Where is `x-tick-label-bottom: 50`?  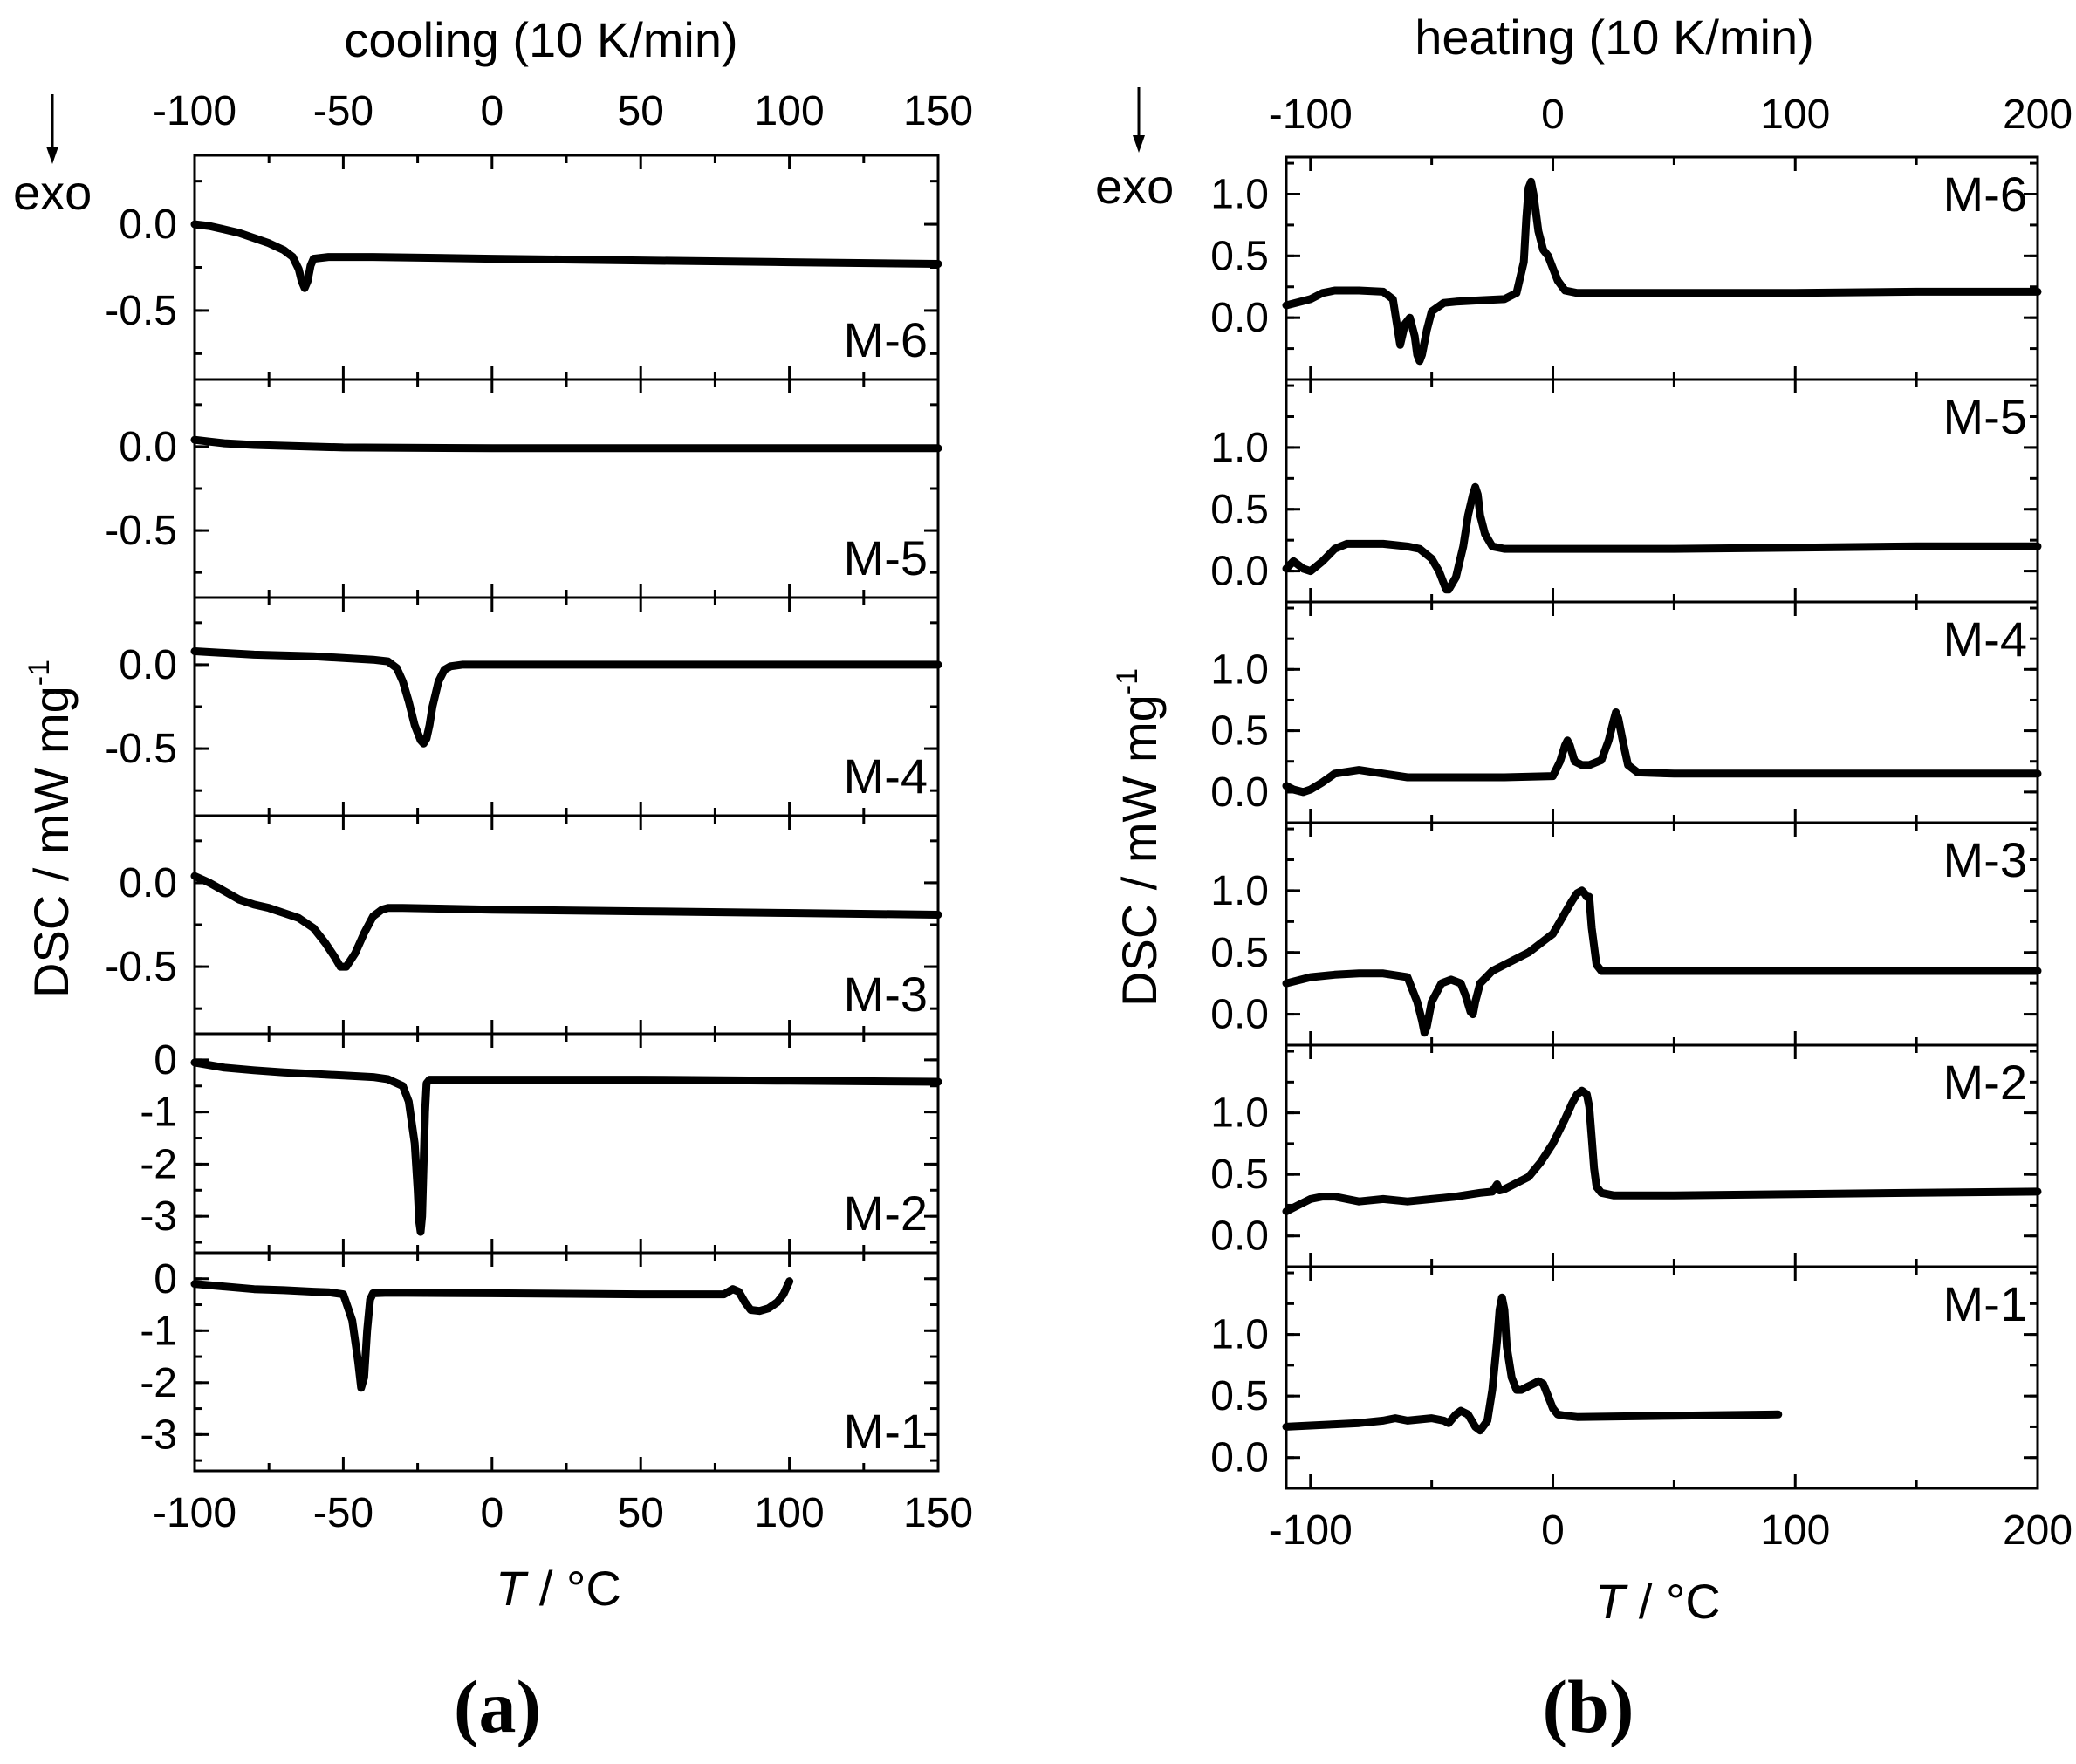
x-tick-label-bottom: 50 is located at coordinates (641, 1513).